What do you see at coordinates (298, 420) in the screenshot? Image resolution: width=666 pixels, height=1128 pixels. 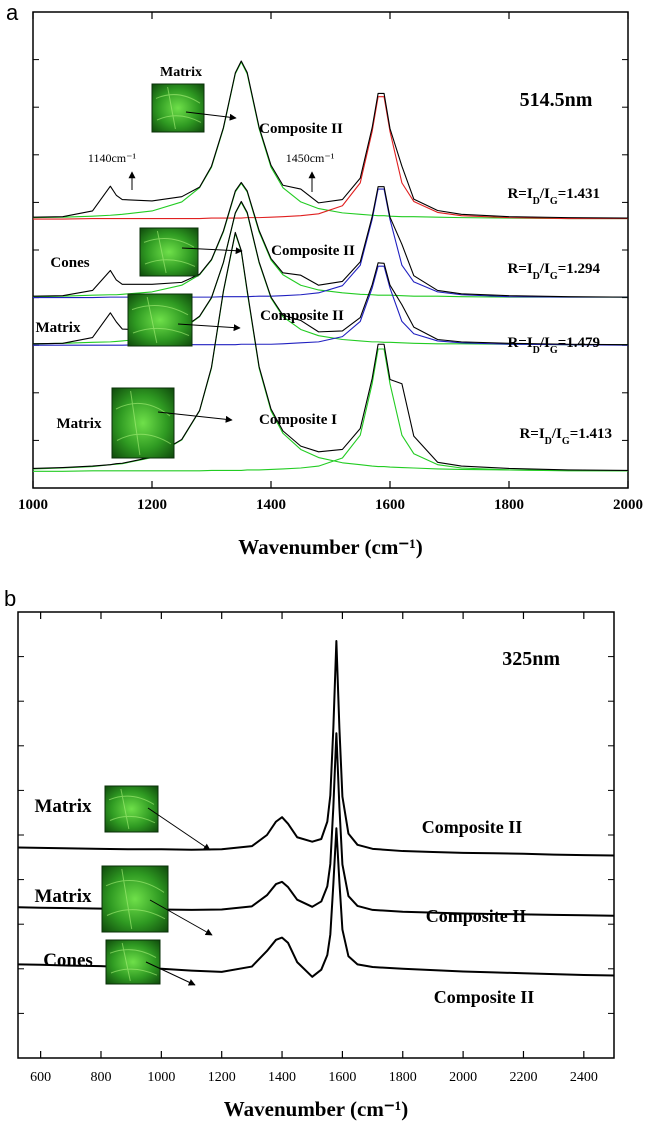 I see `annotation: Composite I` at bounding box center [298, 420].